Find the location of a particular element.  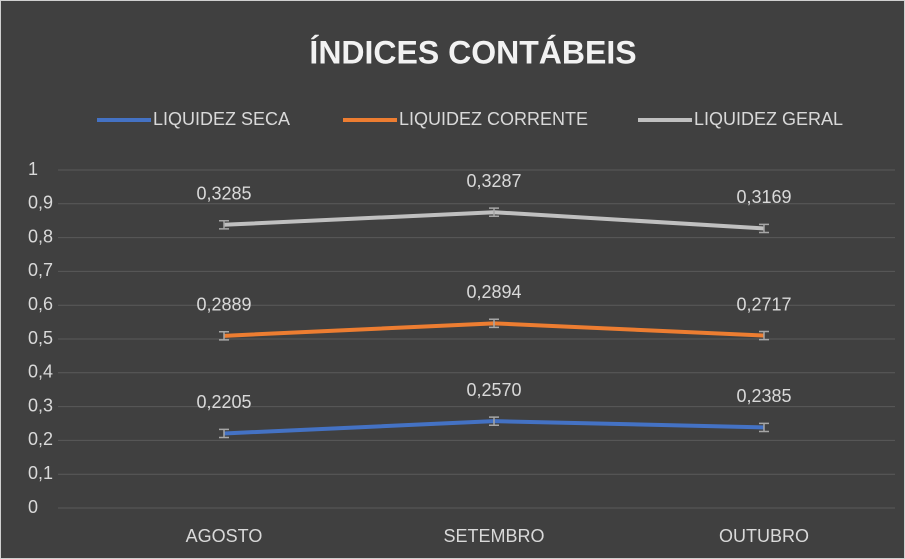

chart-title: ÍNDICES CONTÁBEIS is located at coordinates (472, 52).